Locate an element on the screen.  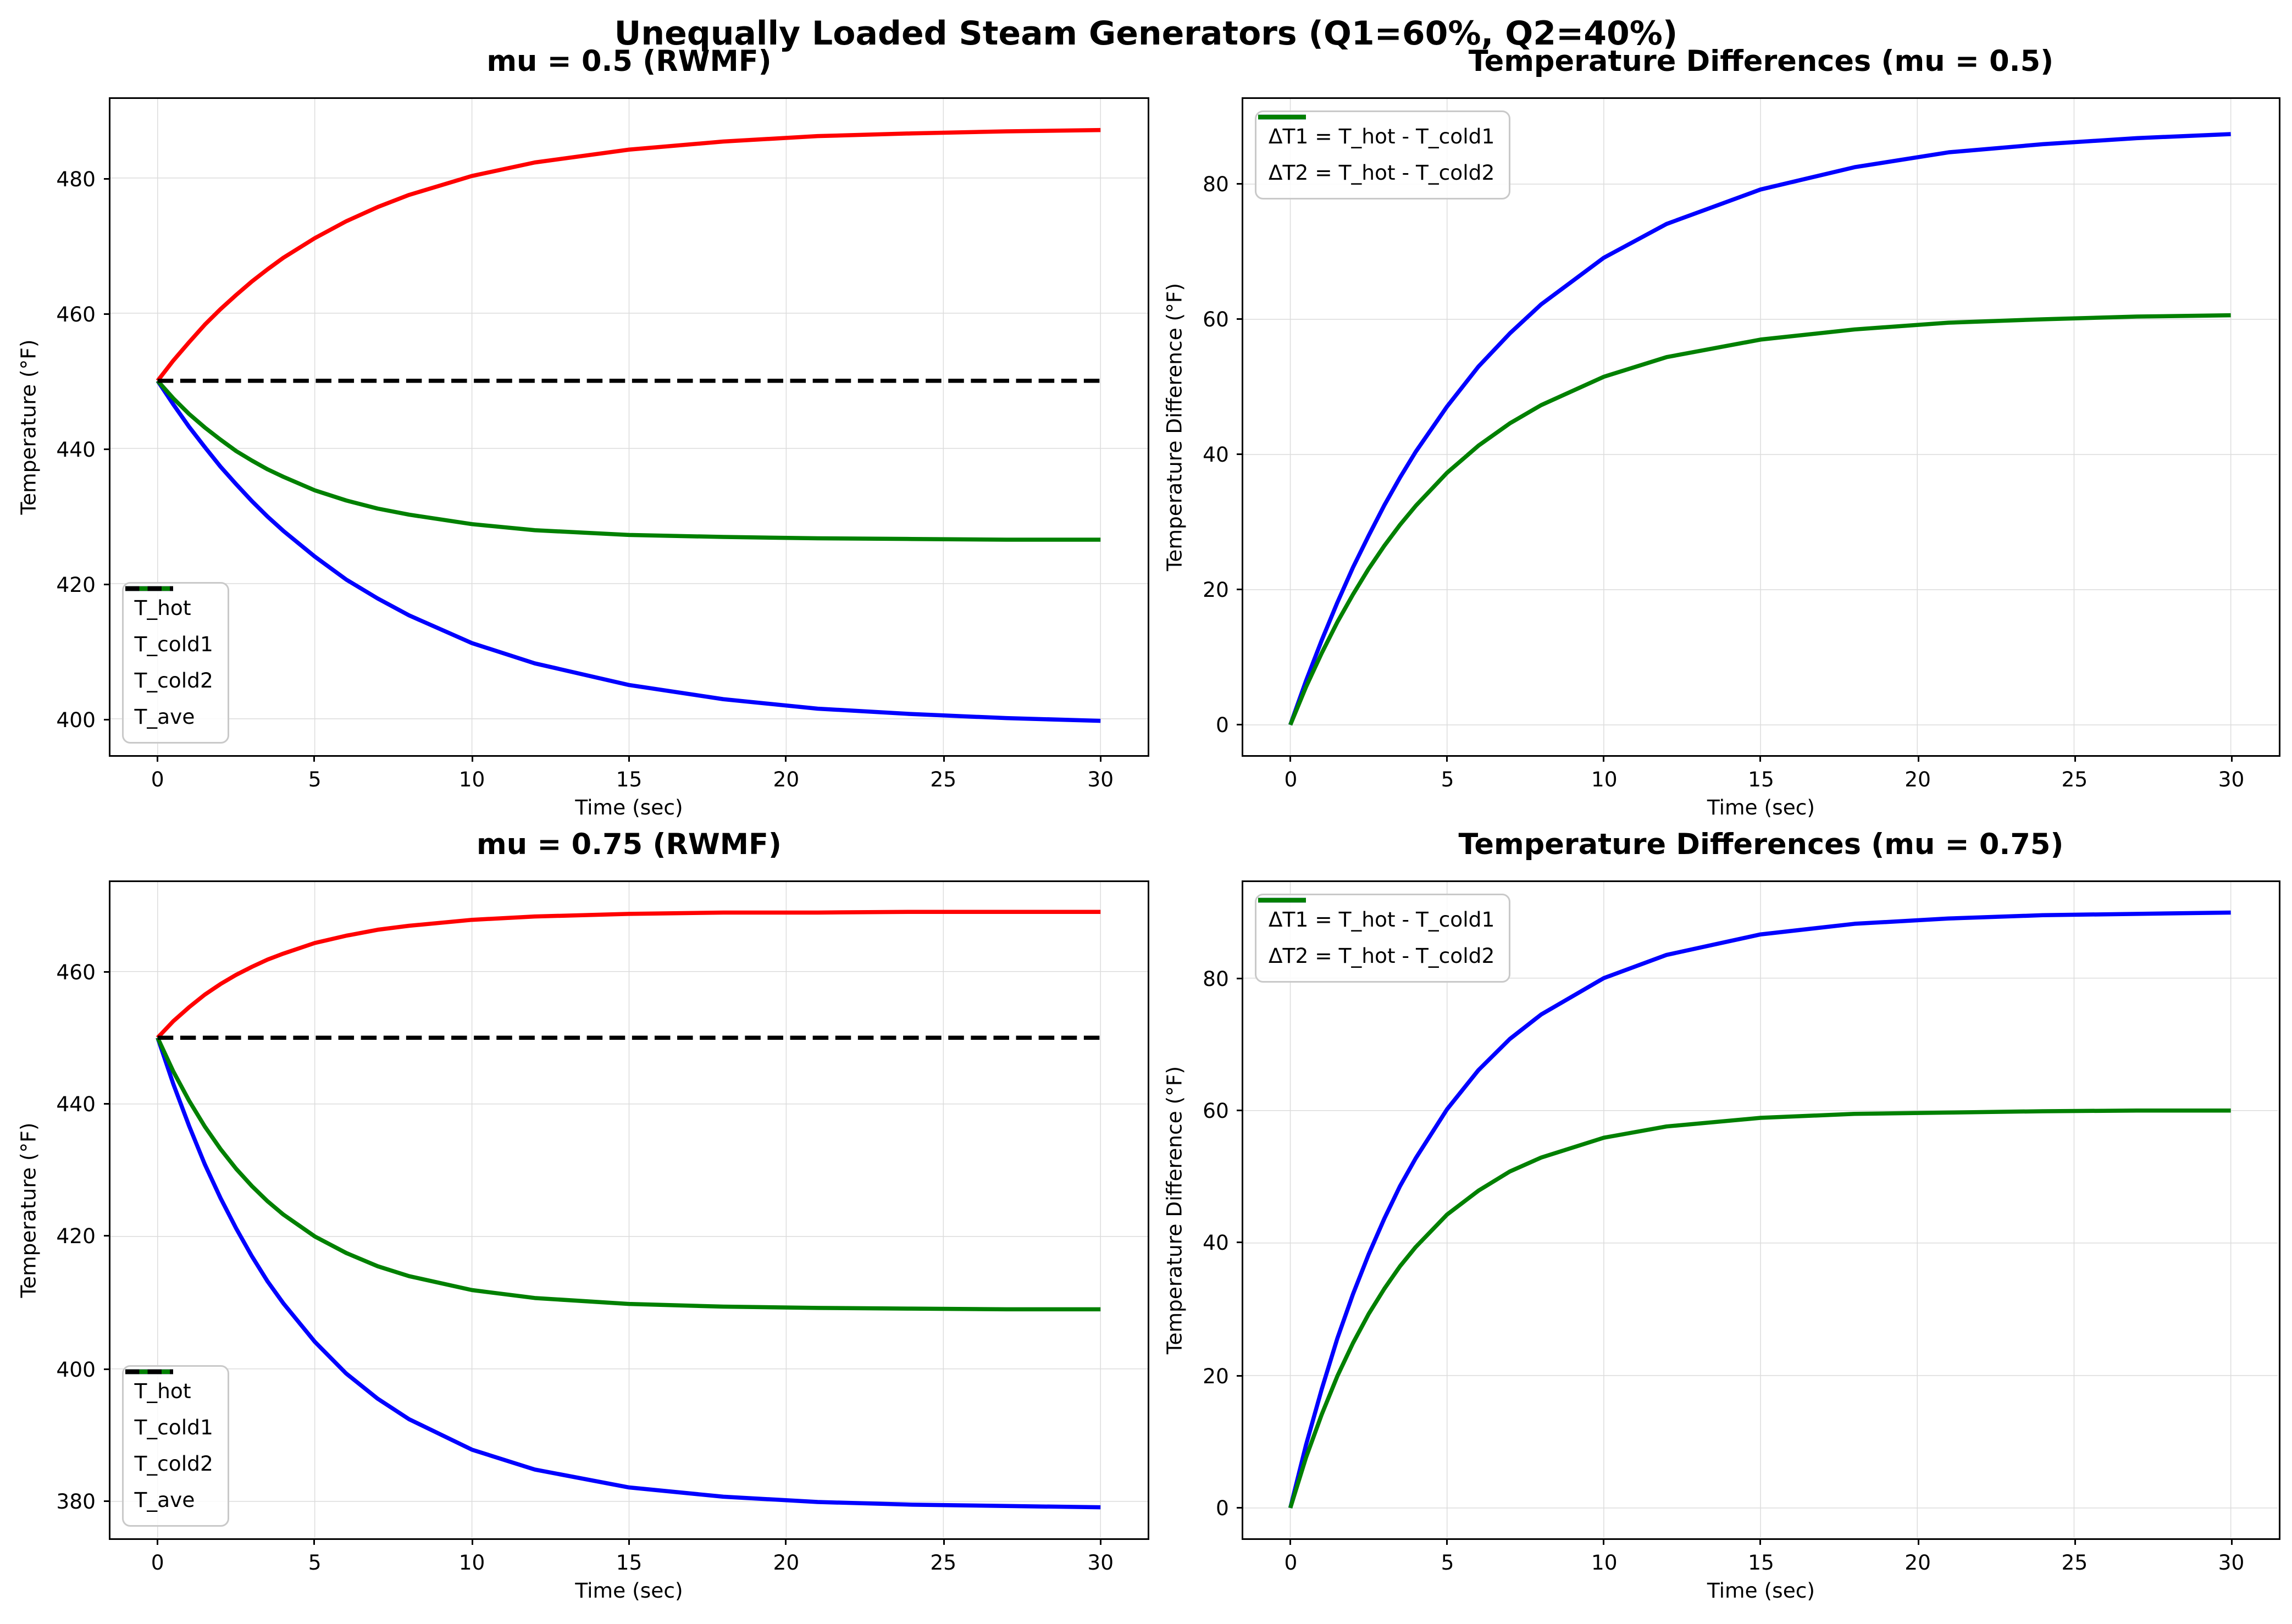
legend-temps_mu05: T_hot T_cold1 T_cold2 T_ave is located at coordinates (175, 662).